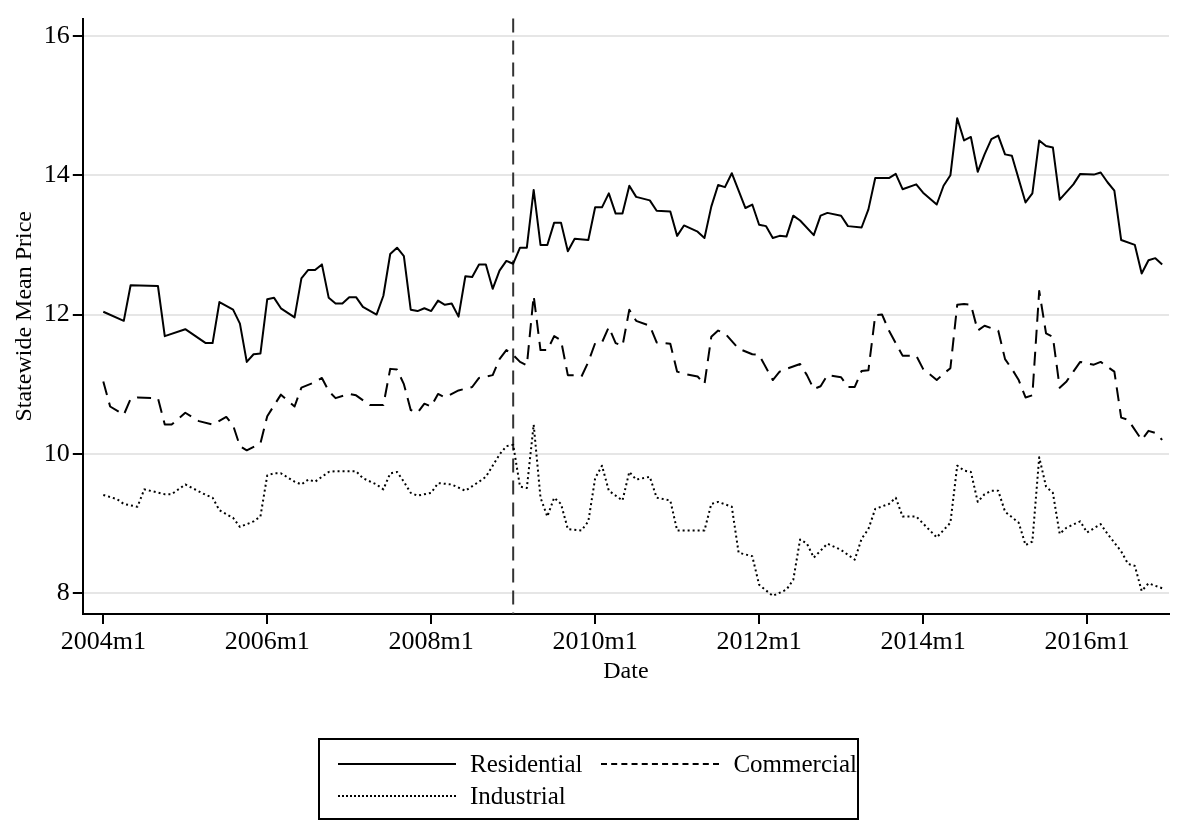 The width and height of the screenshot is (1183, 839). What do you see at coordinates (795, 764) in the screenshot?
I see `legend-label: Commercial` at bounding box center [795, 764].